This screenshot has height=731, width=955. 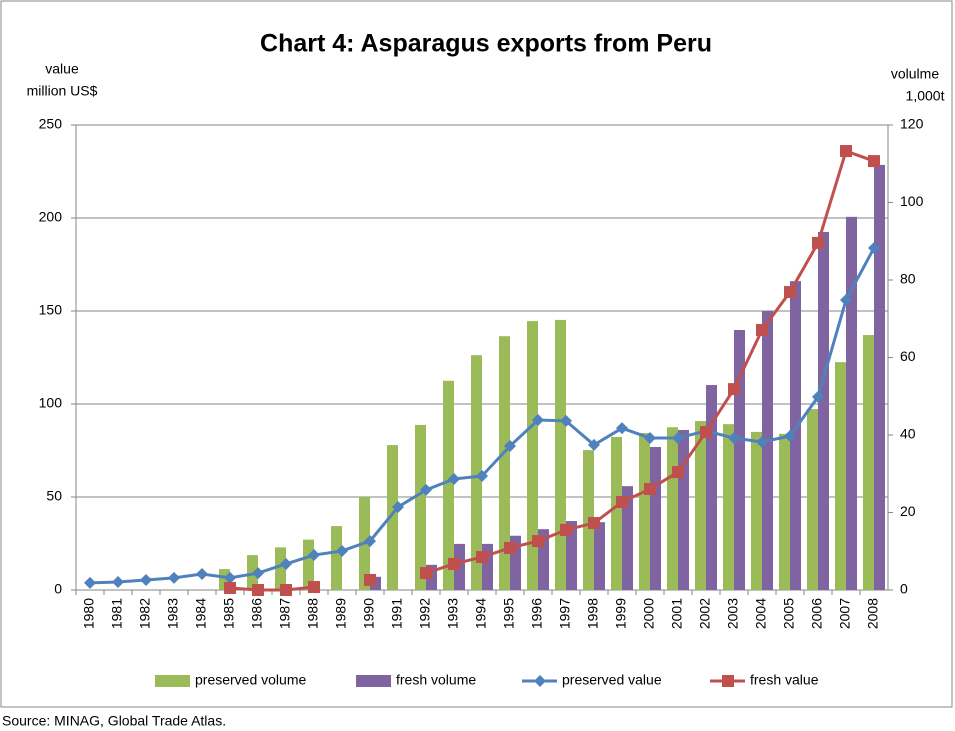 I want to click on y-tick-label: 250, so click(x=51, y=124).